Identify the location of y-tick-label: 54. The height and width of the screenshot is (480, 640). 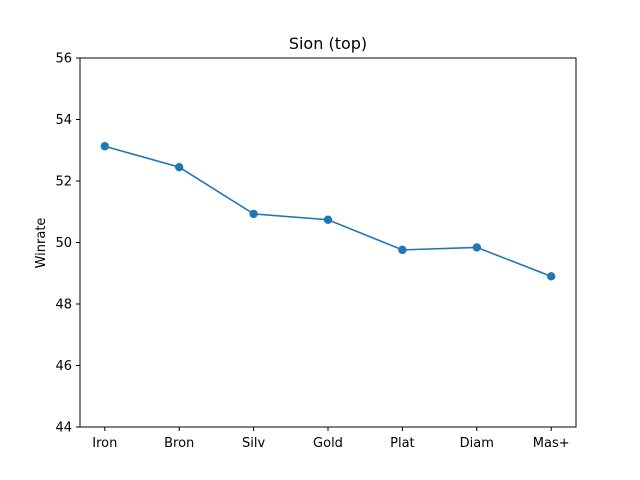
(63, 120).